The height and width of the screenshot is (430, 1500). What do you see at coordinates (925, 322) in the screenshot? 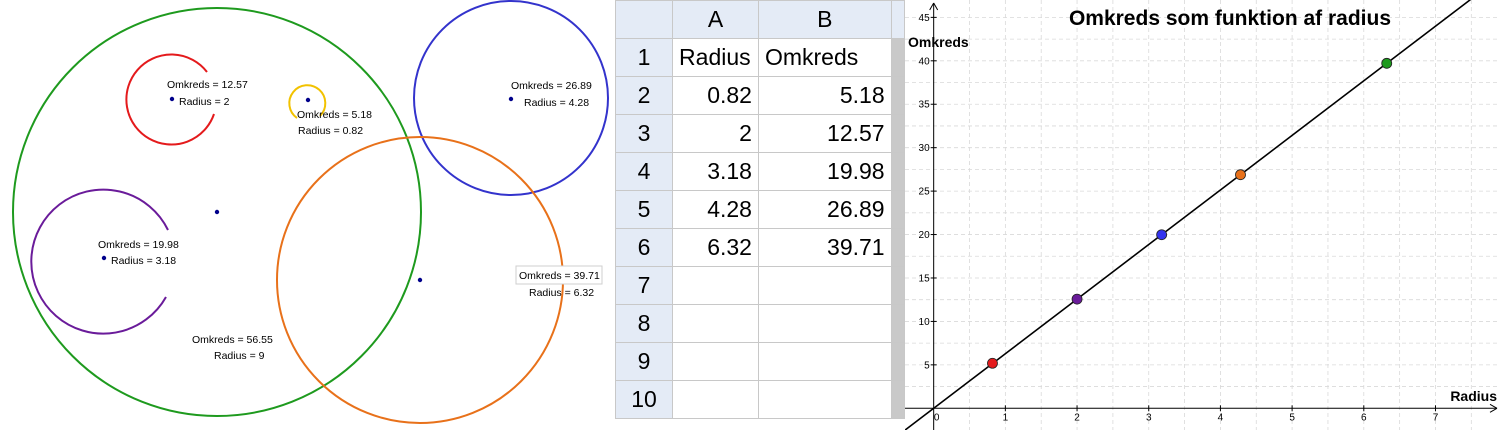
I see `y-tick-label: 10` at bounding box center [925, 322].